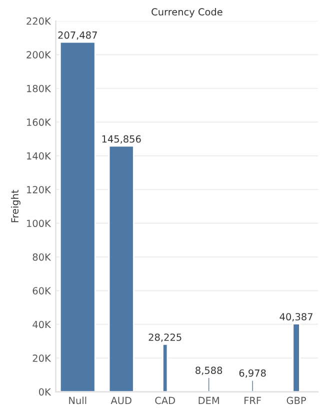  Describe the element at coordinates (252, 400) in the screenshot. I see `x-tick-label: FRF` at that location.